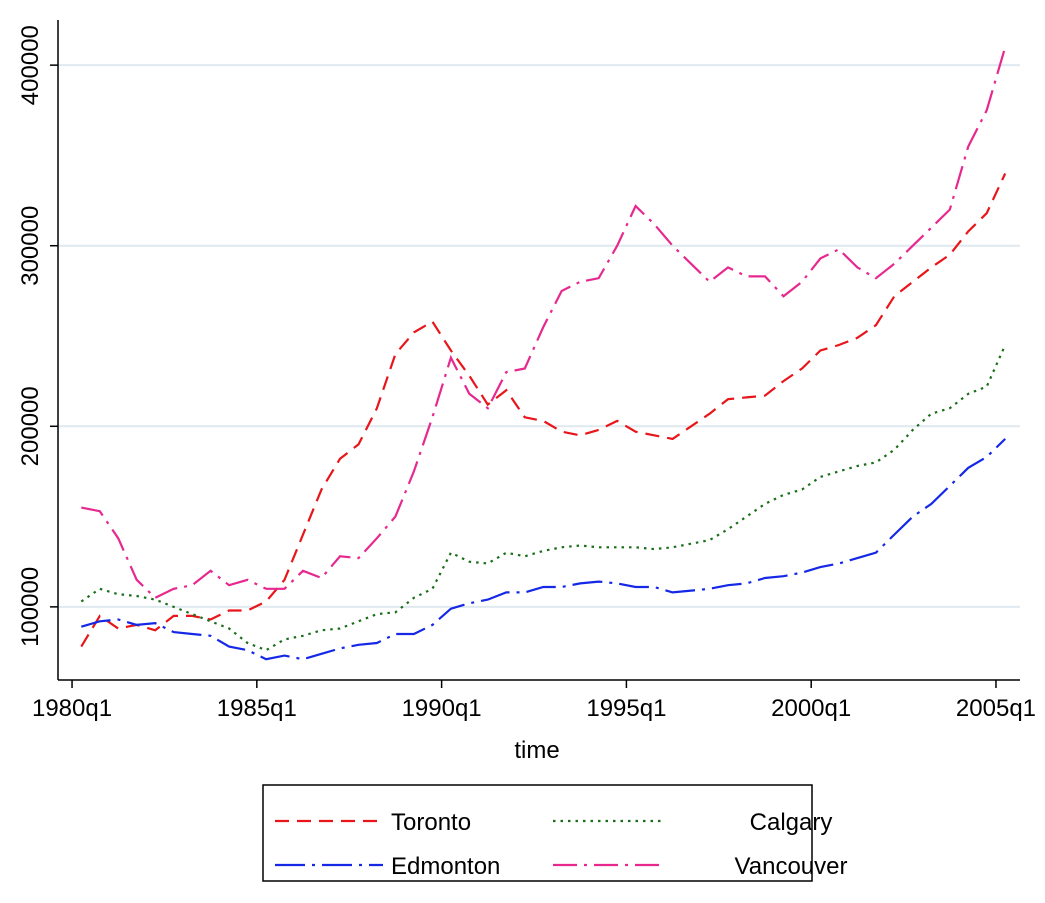 The width and height of the screenshot is (1045, 903). Describe the element at coordinates (626, 708) in the screenshot. I see `x-tick-label: 1995q1` at that location.